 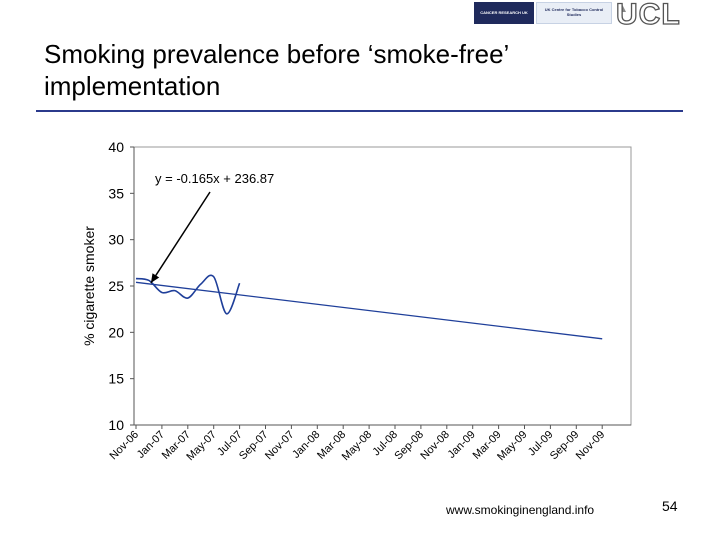 What do you see at coordinates (116, 193) in the screenshot?
I see `y-tick-label: 35` at bounding box center [116, 193].